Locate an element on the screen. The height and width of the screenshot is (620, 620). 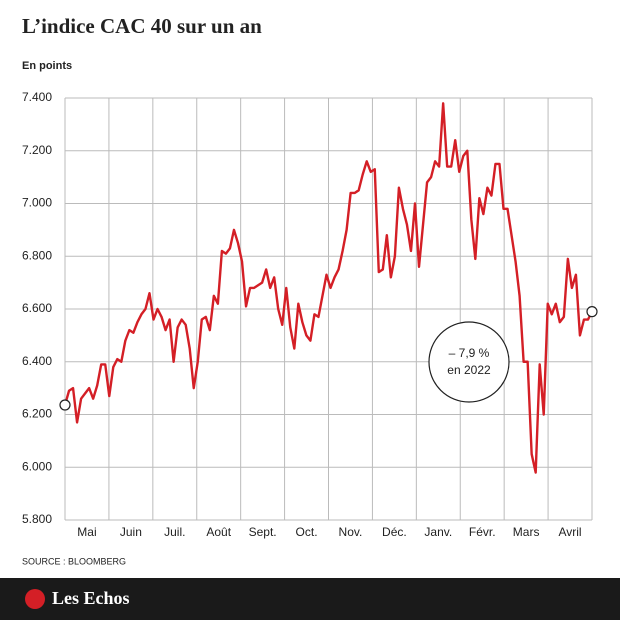
y-tick-label: 7.200 is located at coordinates (37, 150).